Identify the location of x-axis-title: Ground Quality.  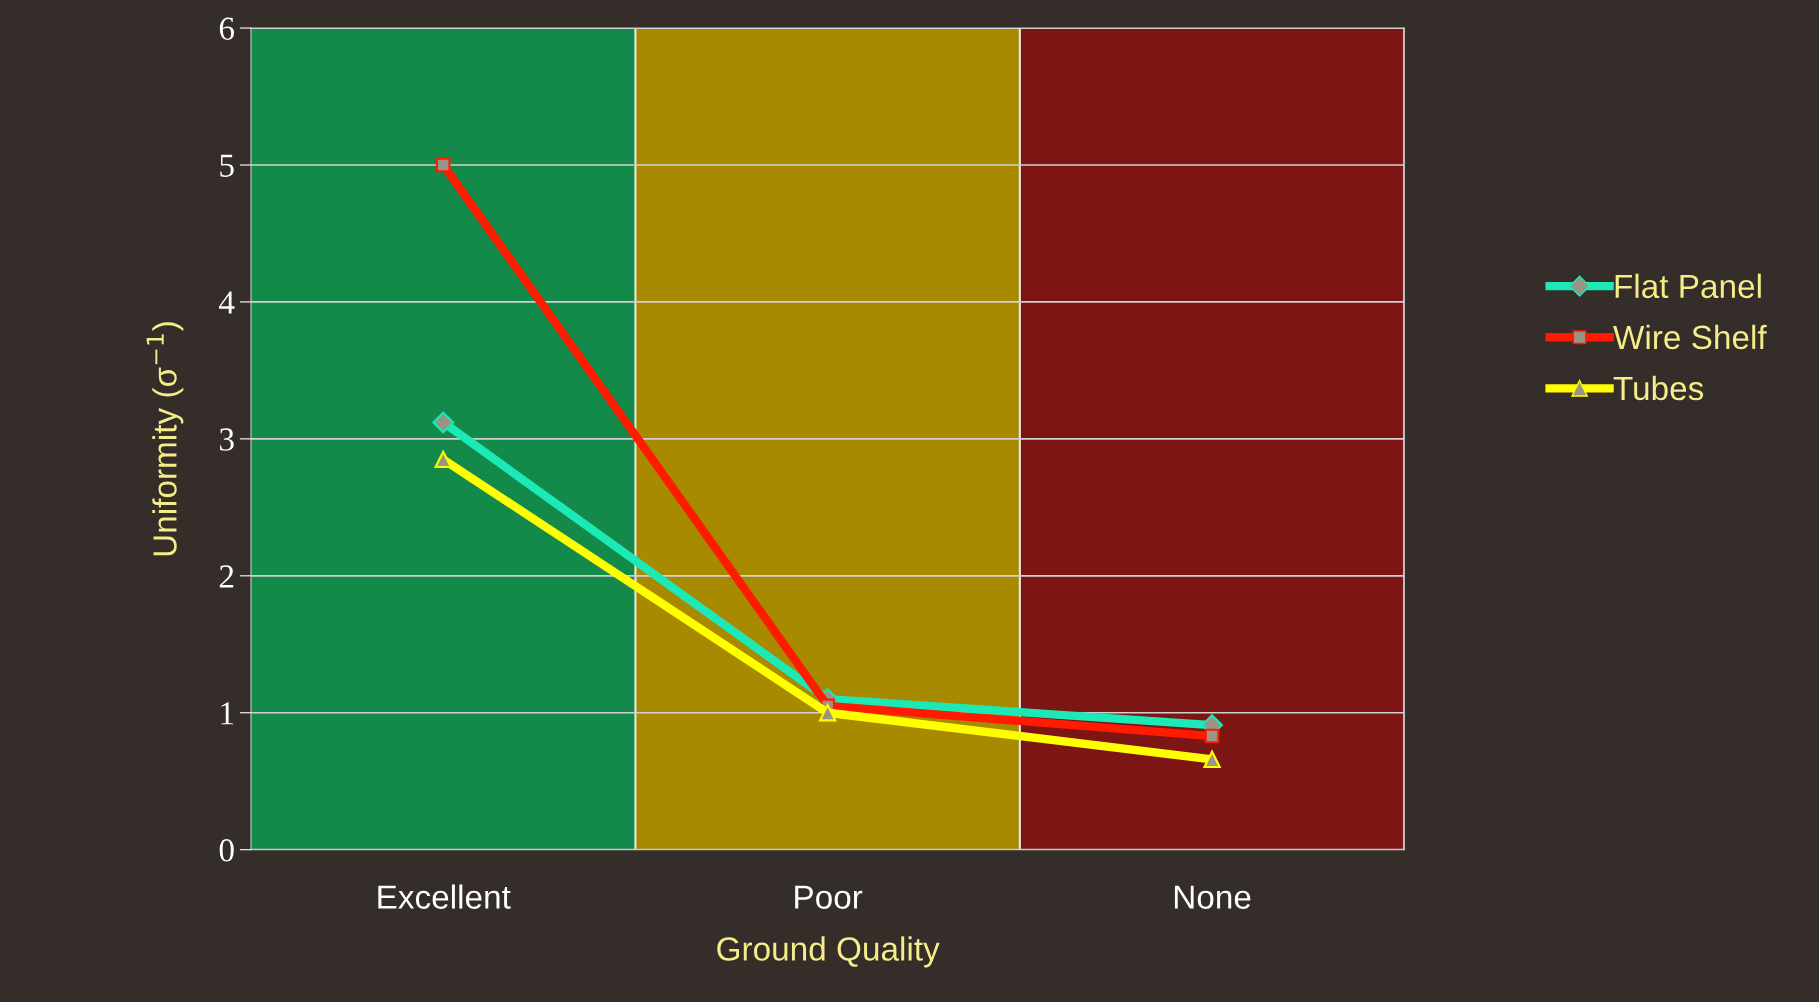
(828, 952).